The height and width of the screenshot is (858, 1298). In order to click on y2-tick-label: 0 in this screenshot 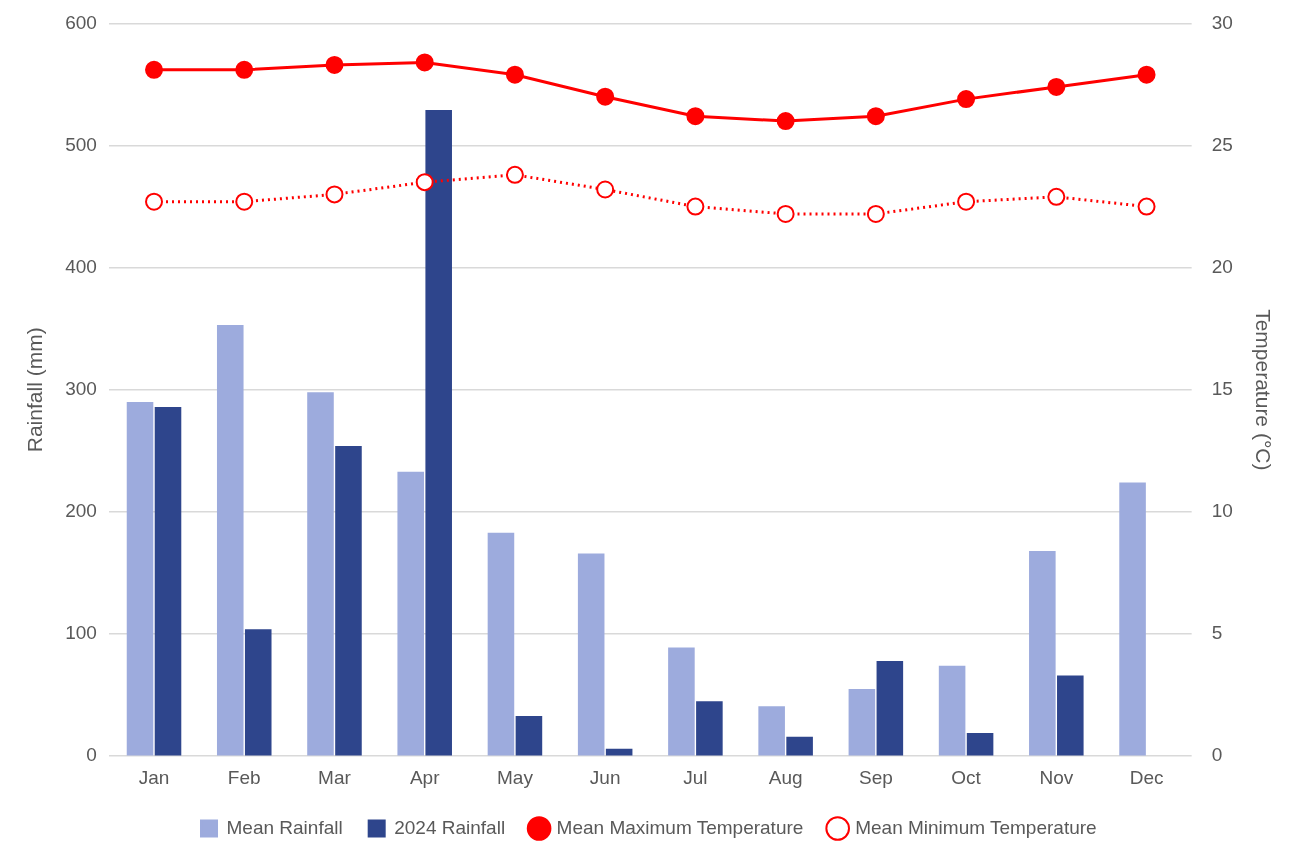, I will do `click(1217, 755)`.